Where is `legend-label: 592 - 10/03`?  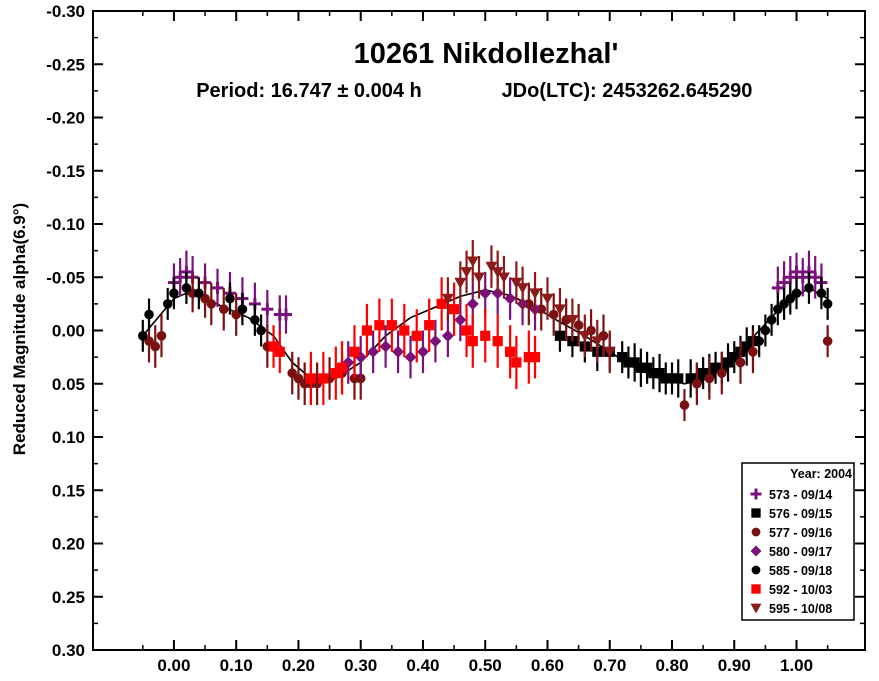
legend-label: 592 - 10/03 is located at coordinates (800, 590).